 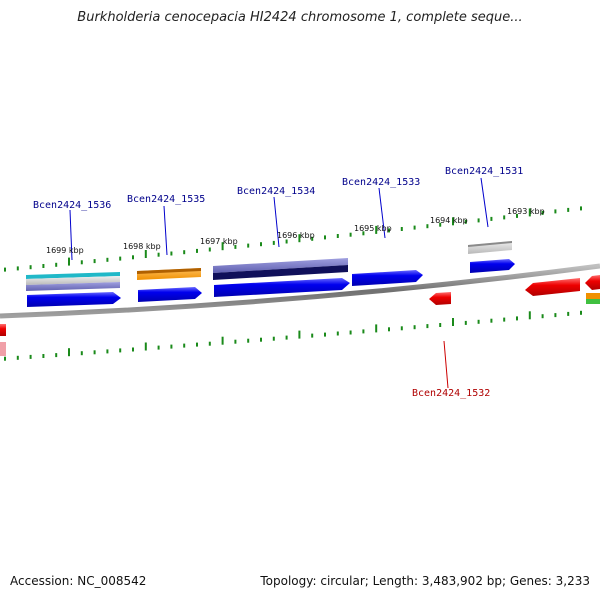 I want to click on forward-genes, so click(x=271, y=283).